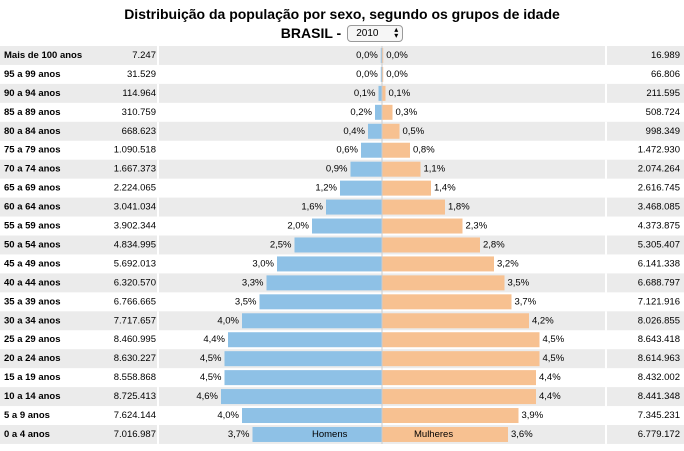  Describe the element at coordinates (135, 358) in the screenshot. I see `men-count-label: 8.630.227` at that location.